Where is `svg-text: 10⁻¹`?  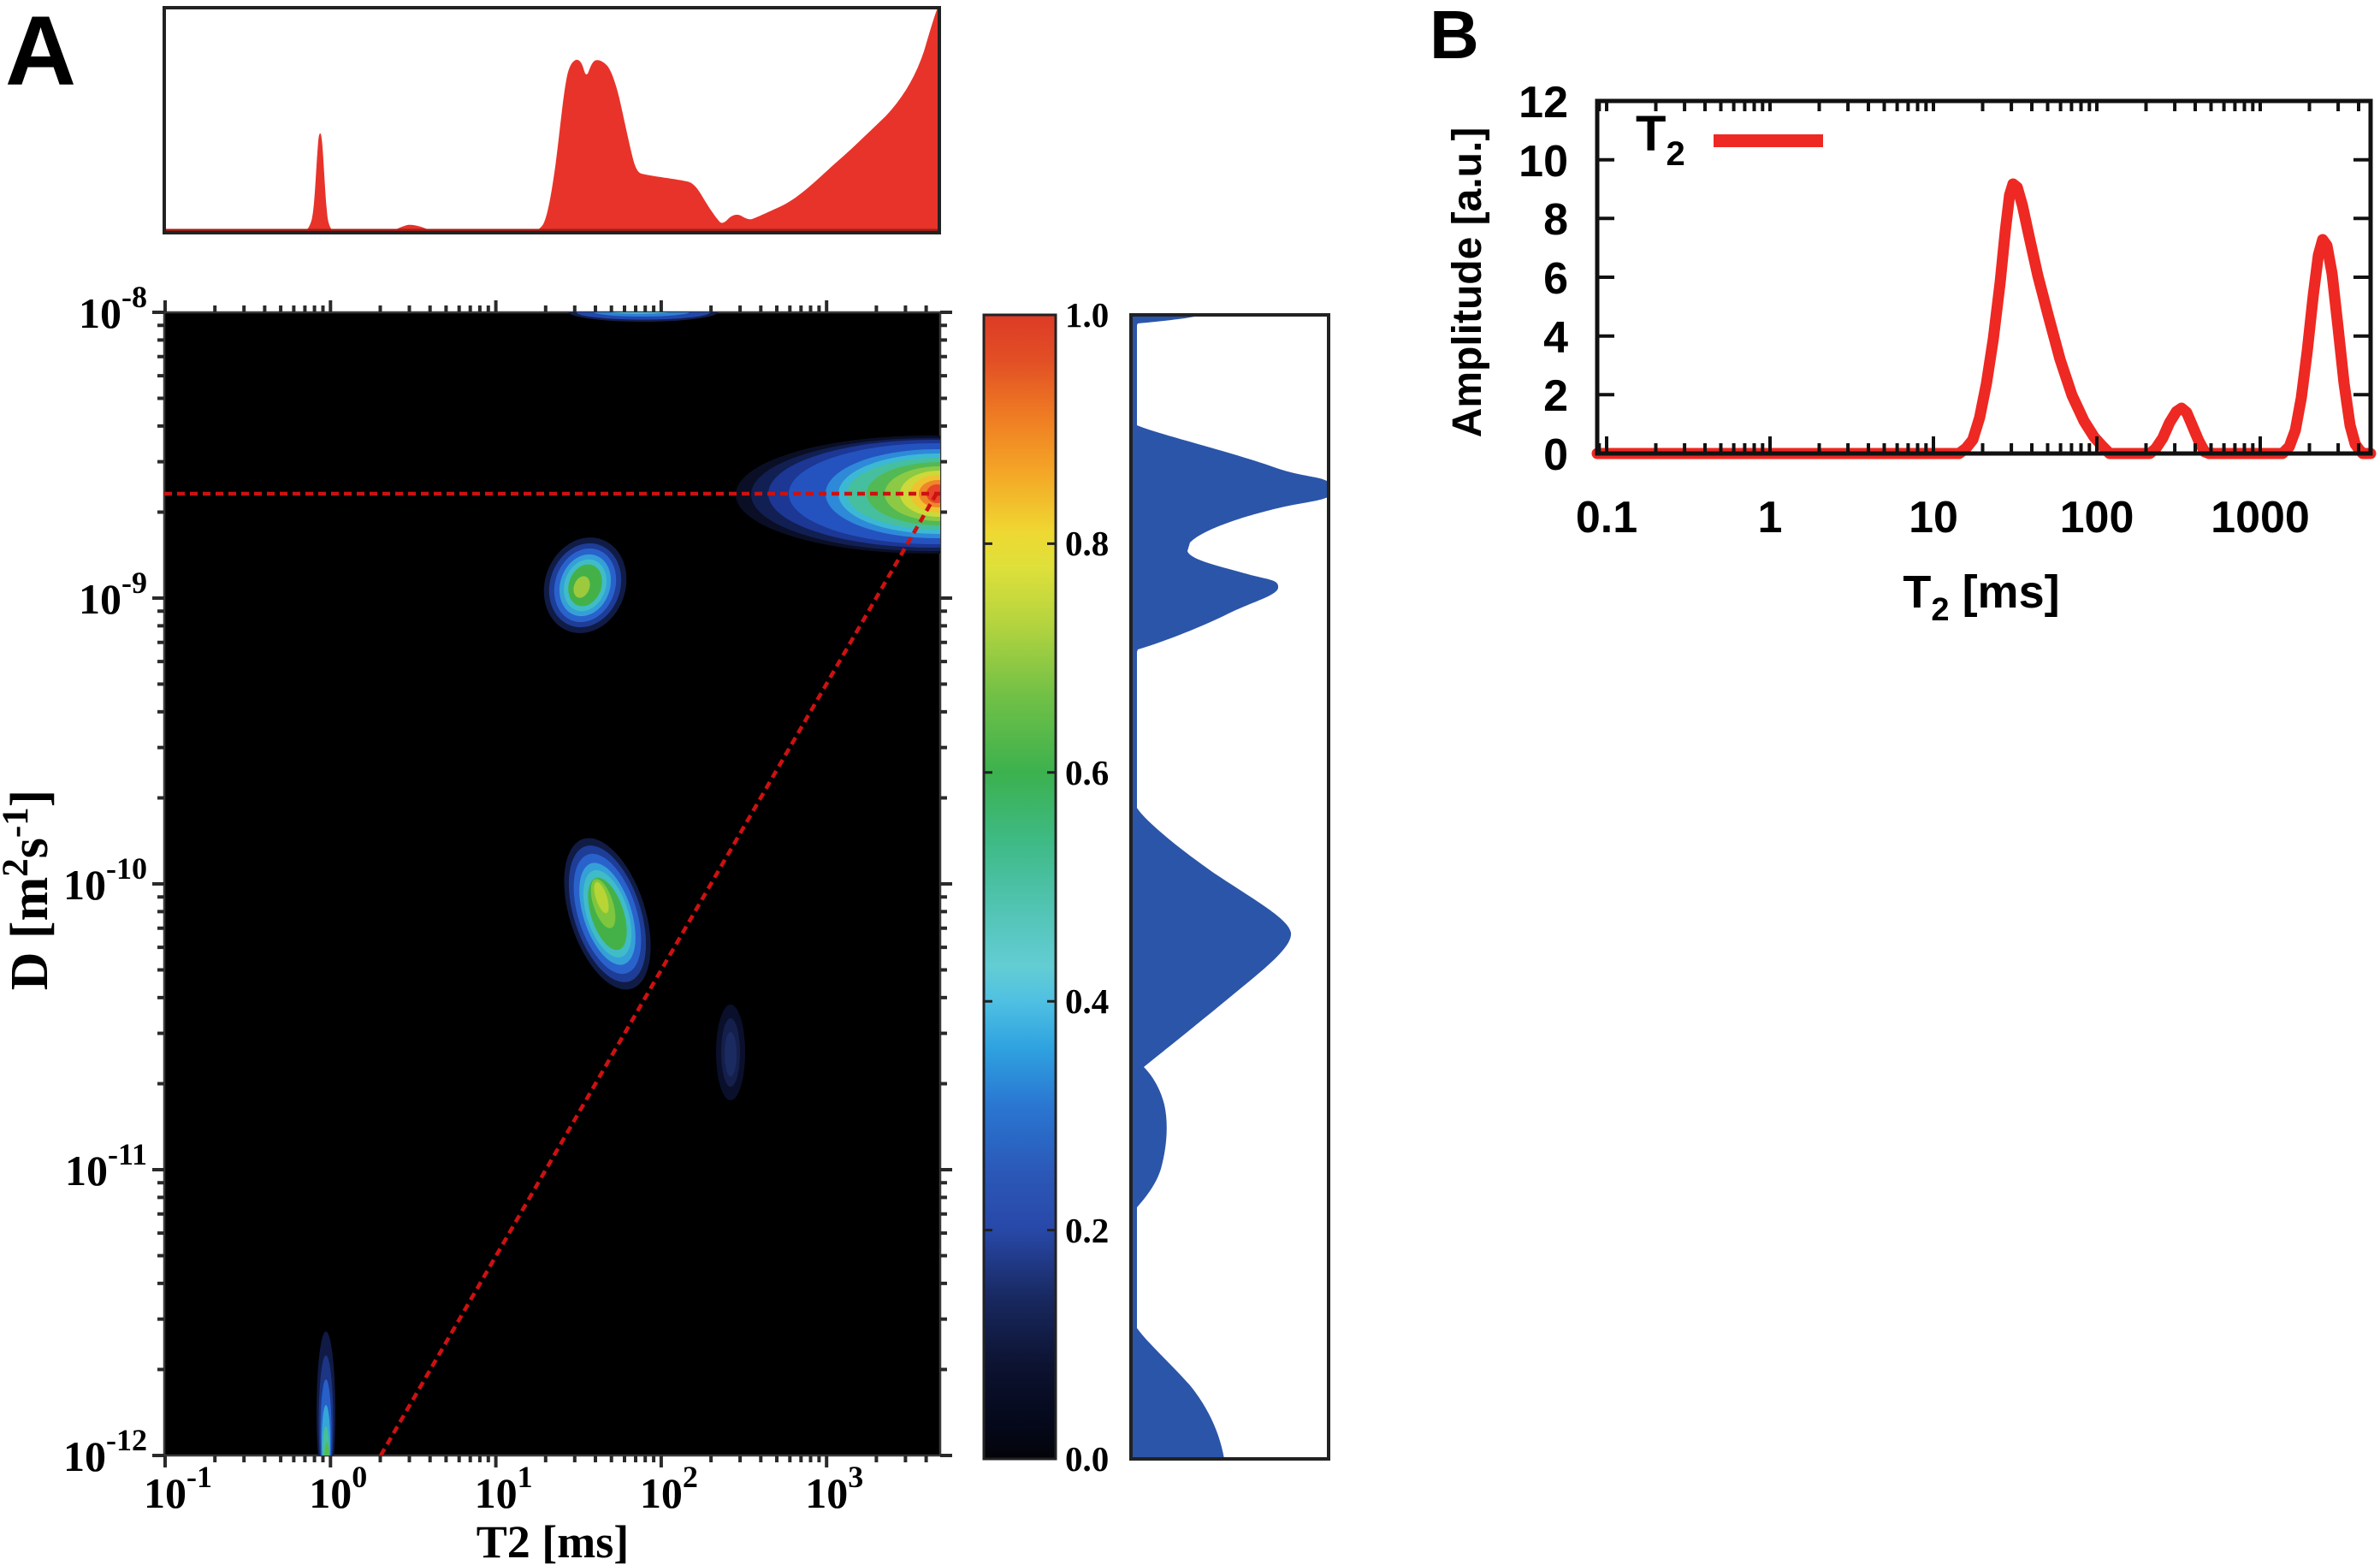
svg-text: 10⁻¹ is located at coordinates (178, 1488).